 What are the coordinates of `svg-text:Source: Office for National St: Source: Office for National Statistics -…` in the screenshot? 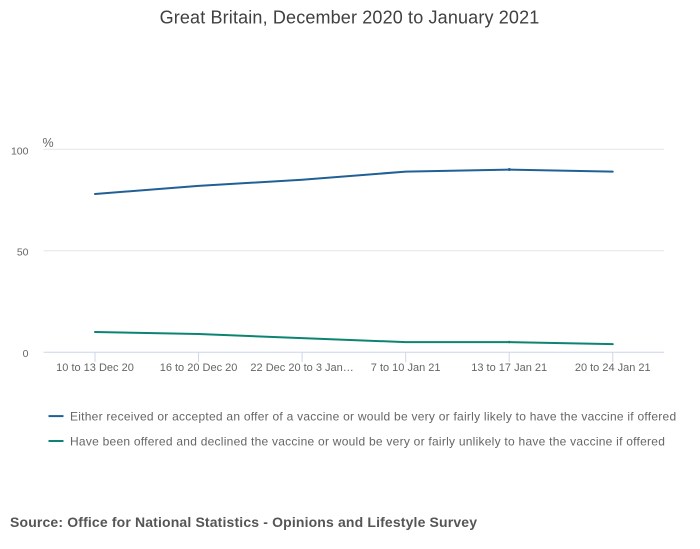 It's located at (243, 522).